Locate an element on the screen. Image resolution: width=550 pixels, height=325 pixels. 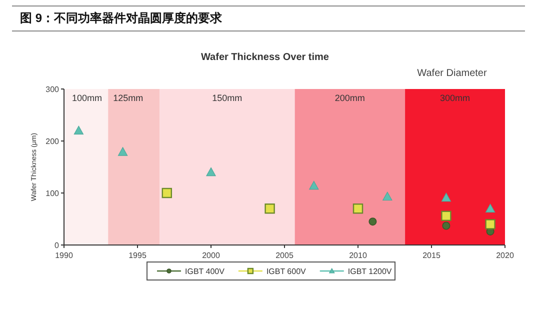
chart-subtitle: Wafer Thickness Over time is located at coordinates (265, 57).